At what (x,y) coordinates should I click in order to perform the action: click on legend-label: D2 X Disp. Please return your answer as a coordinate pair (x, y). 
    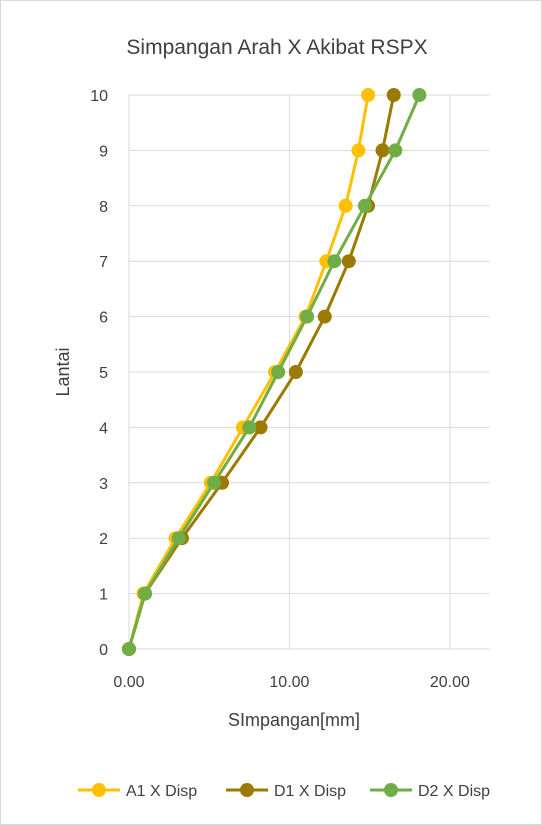
    Looking at the image, I should click on (454, 791).